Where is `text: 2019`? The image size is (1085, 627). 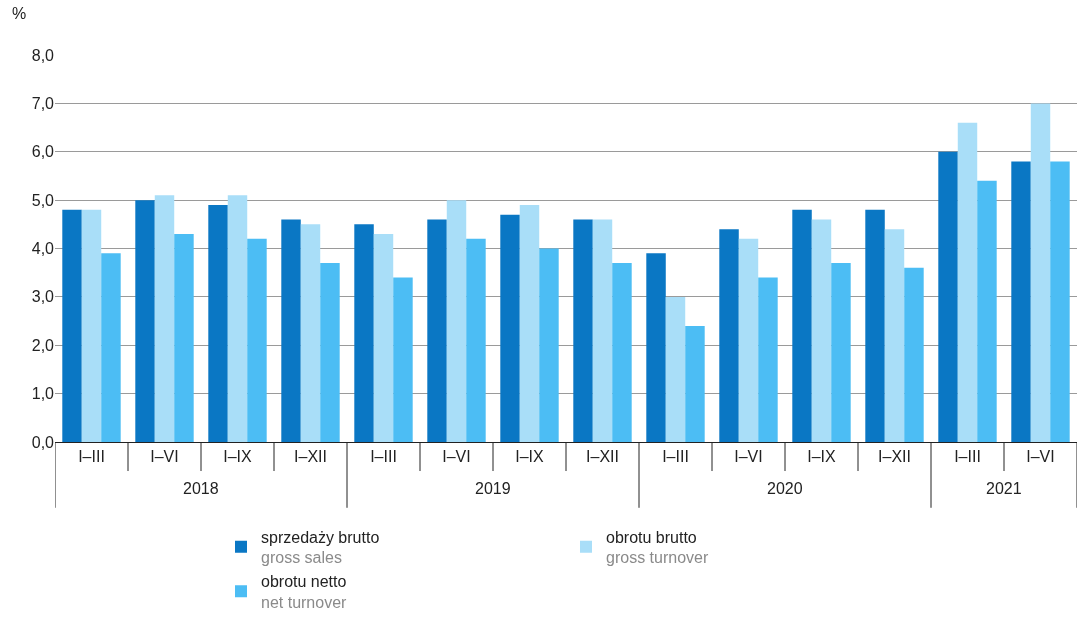
text: 2019 is located at coordinates (493, 488).